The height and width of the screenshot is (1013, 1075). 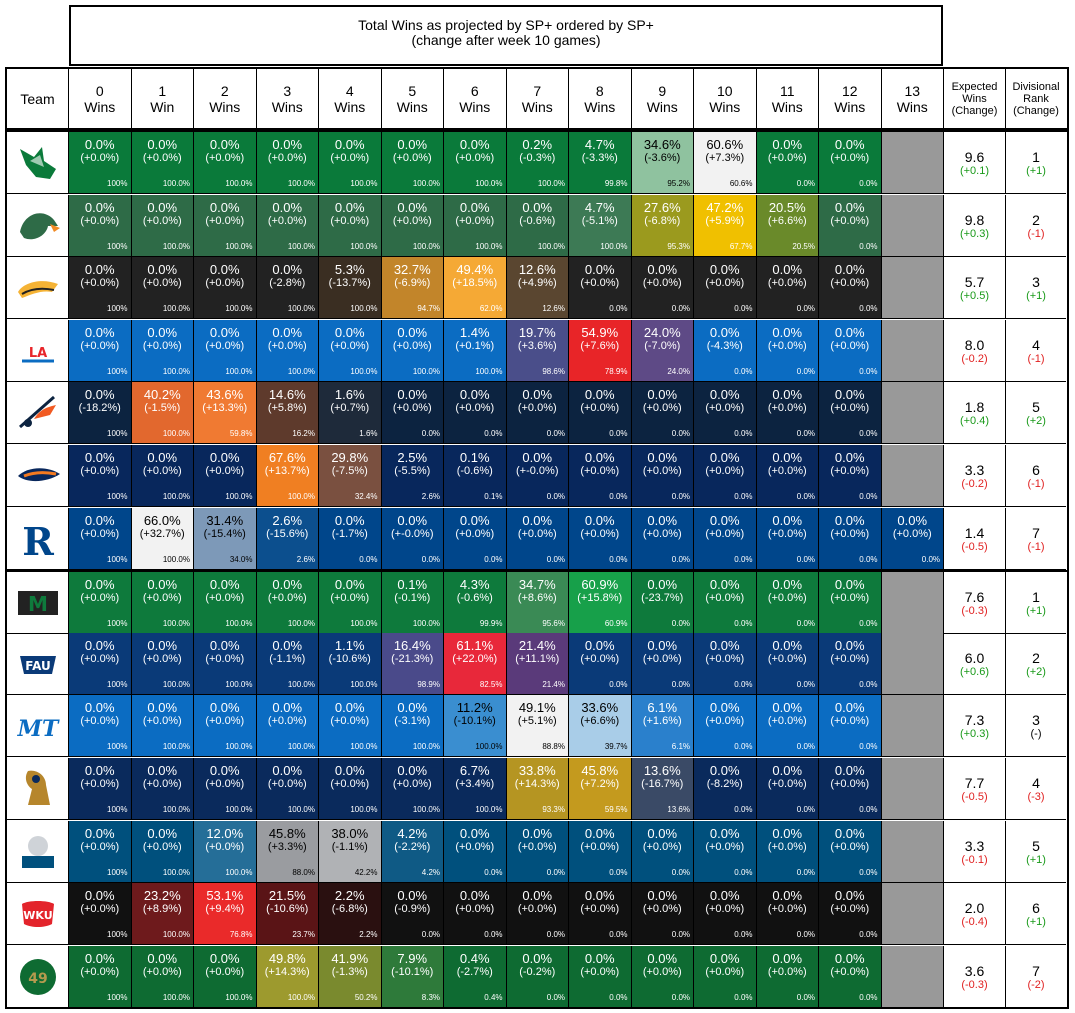 What do you see at coordinates (788, 98) in the screenshot?
I see `header-wins-11: 11 Wins` at bounding box center [788, 98].